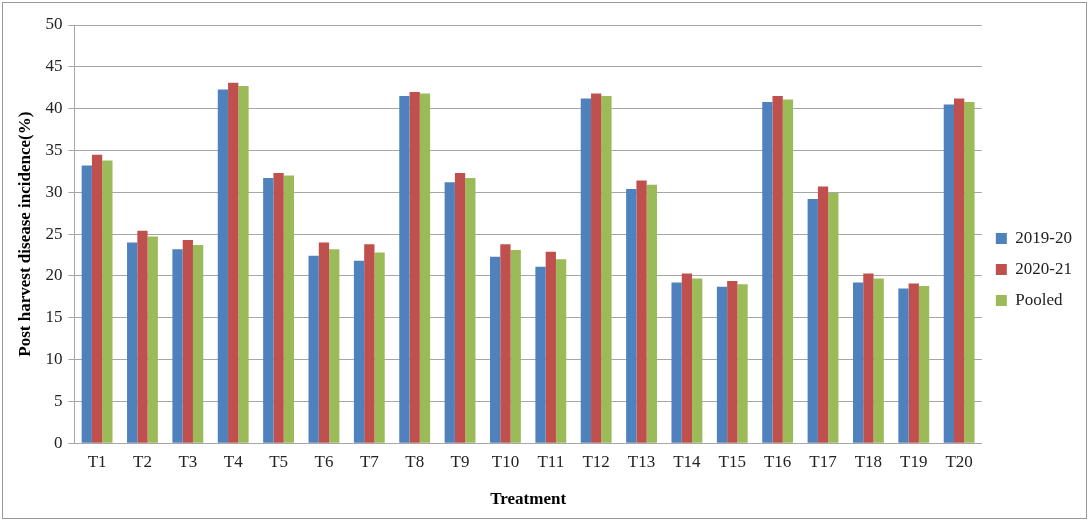  What do you see at coordinates (324, 461) in the screenshot?
I see `x-tick-label: T6` at bounding box center [324, 461].